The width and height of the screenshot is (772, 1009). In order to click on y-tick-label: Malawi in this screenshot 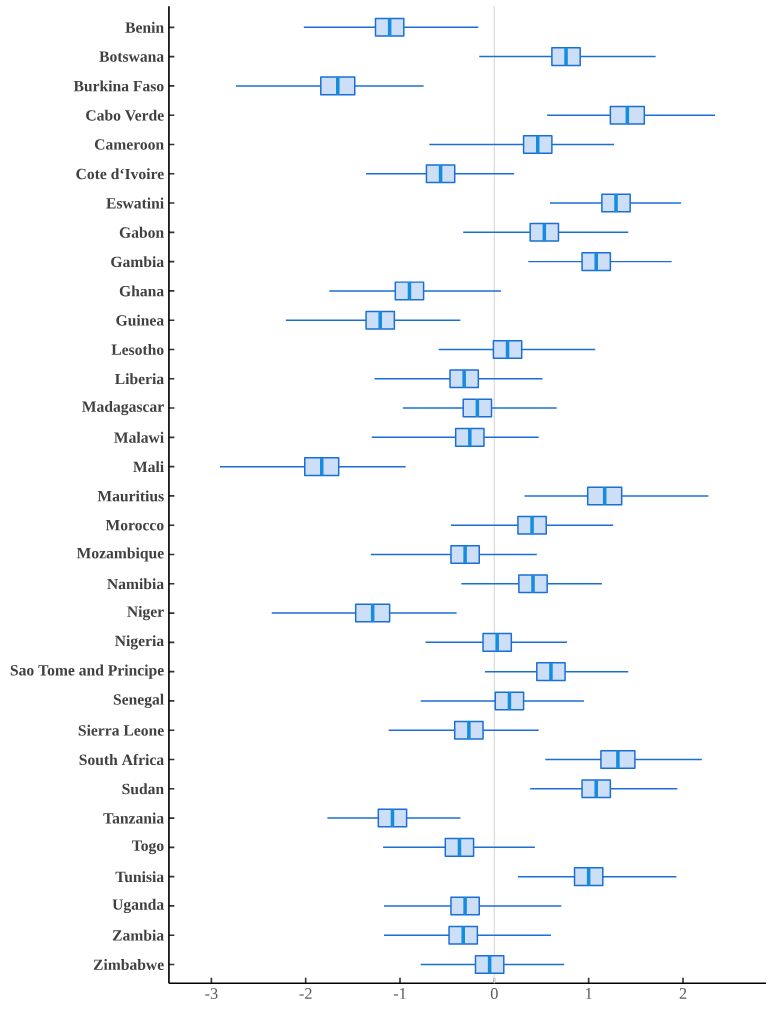, I will do `click(139, 437)`.